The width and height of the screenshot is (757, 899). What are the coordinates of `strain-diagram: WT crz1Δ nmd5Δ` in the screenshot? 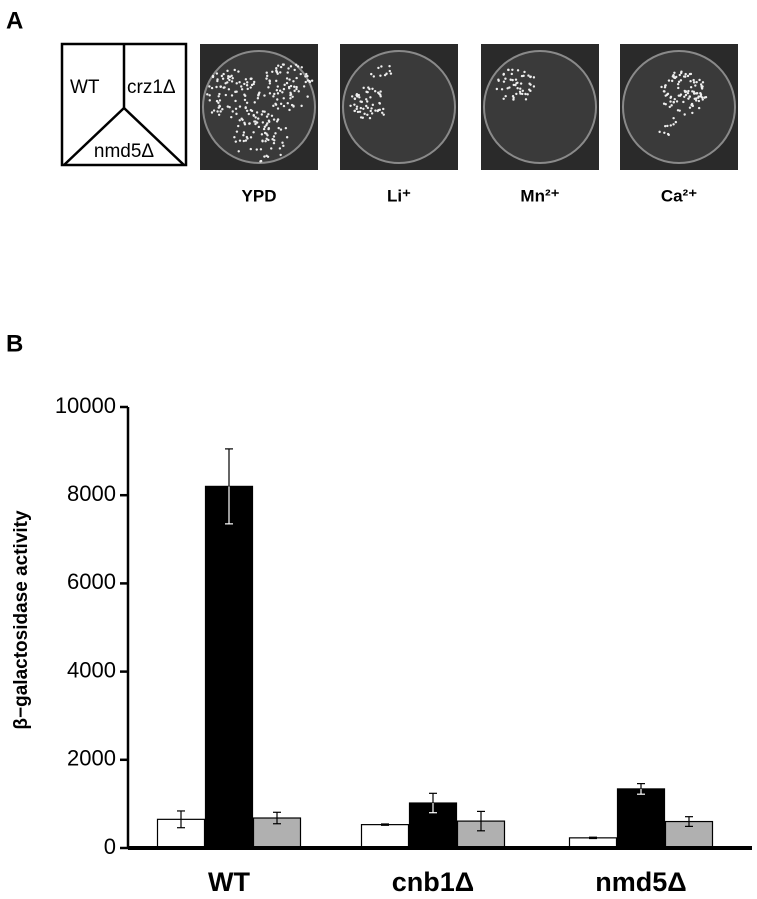 It's located at (124, 104).